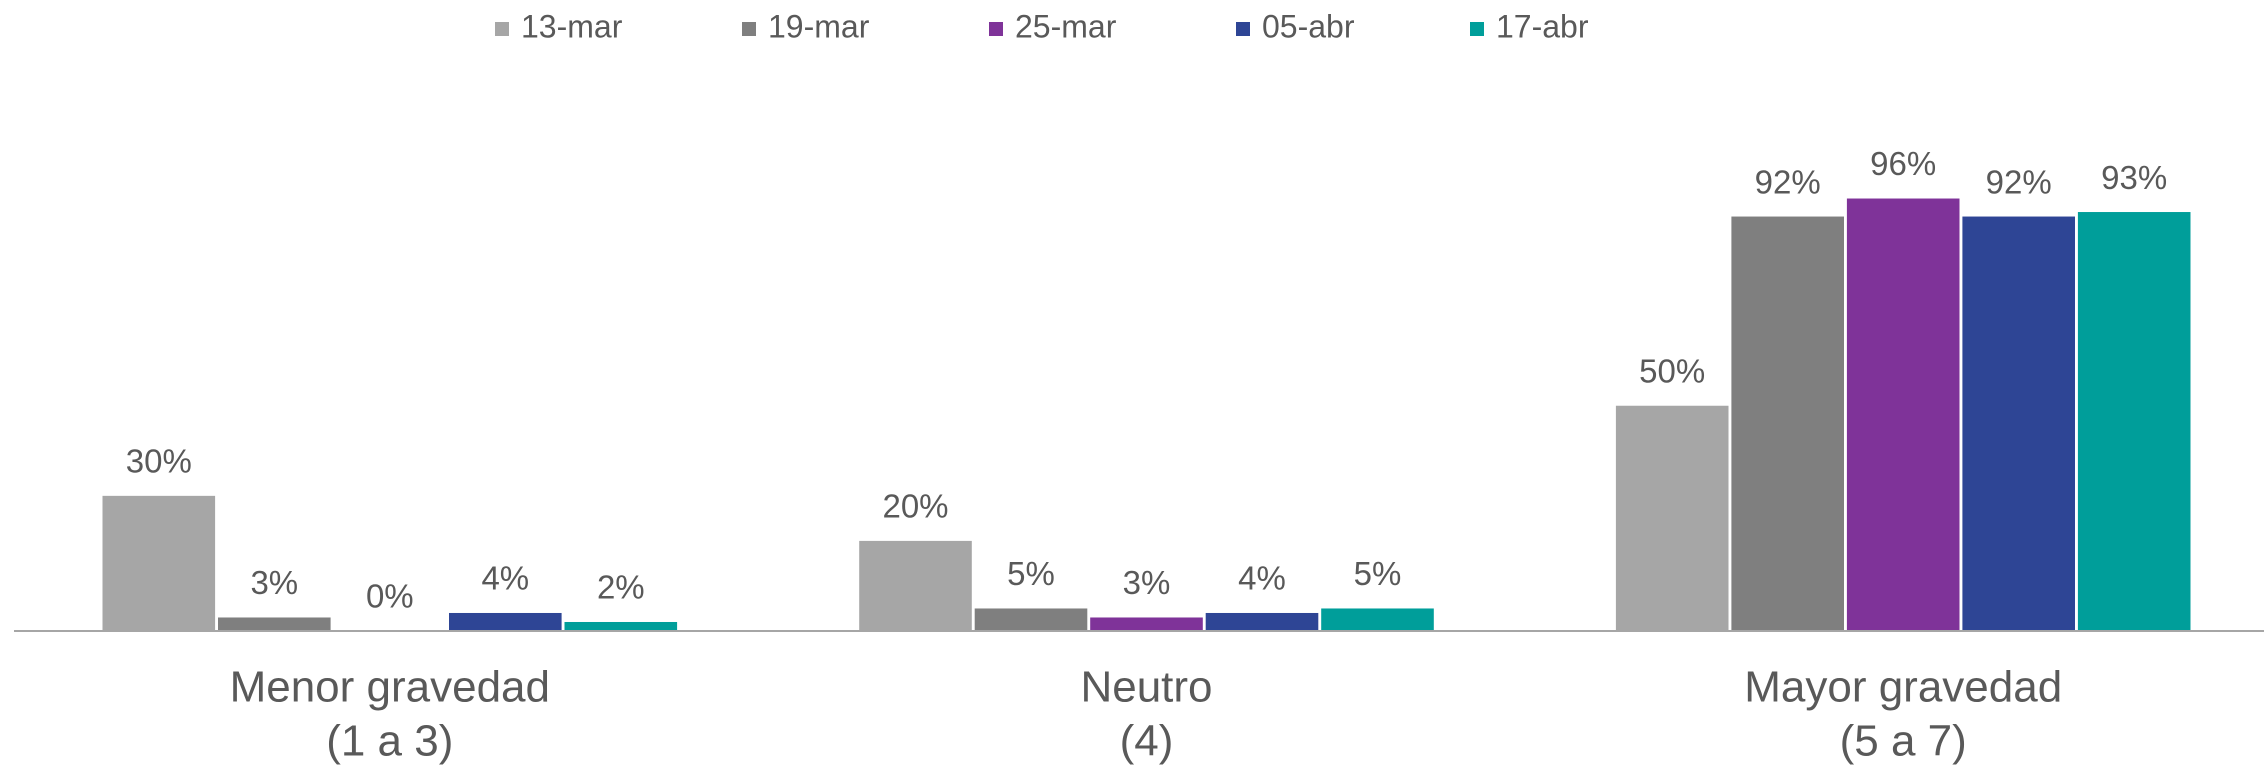 The height and width of the screenshot is (768, 2264). I want to click on data-label: 2%, so click(621, 587).